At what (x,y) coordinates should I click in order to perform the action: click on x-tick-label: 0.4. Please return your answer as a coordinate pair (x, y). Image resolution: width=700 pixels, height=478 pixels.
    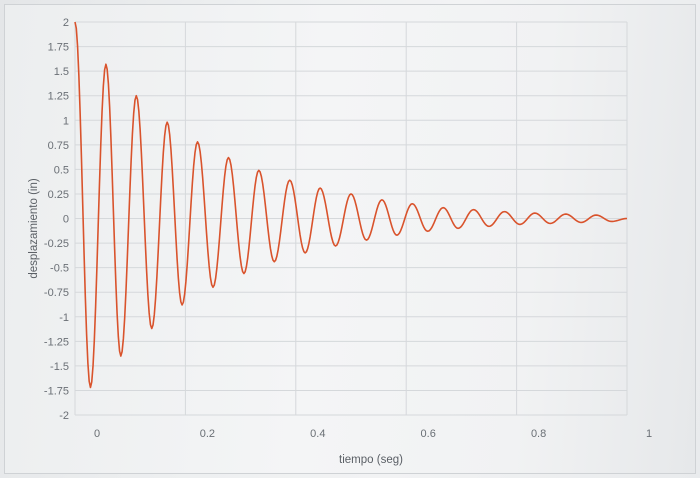
    Looking at the image, I should click on (317, 434).